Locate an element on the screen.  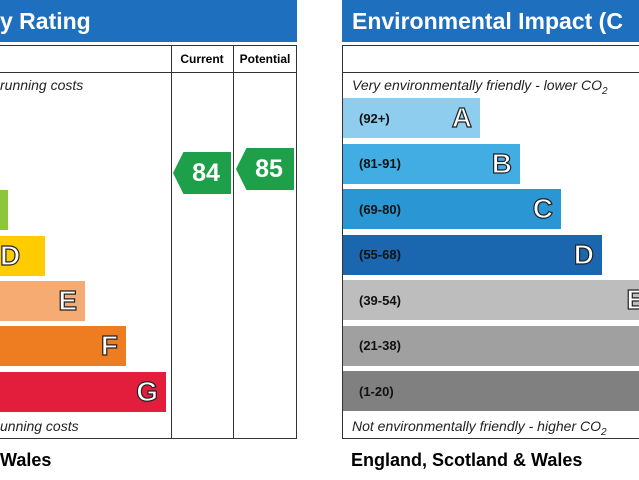
column-header: Current is located at coordinates (202, 59).